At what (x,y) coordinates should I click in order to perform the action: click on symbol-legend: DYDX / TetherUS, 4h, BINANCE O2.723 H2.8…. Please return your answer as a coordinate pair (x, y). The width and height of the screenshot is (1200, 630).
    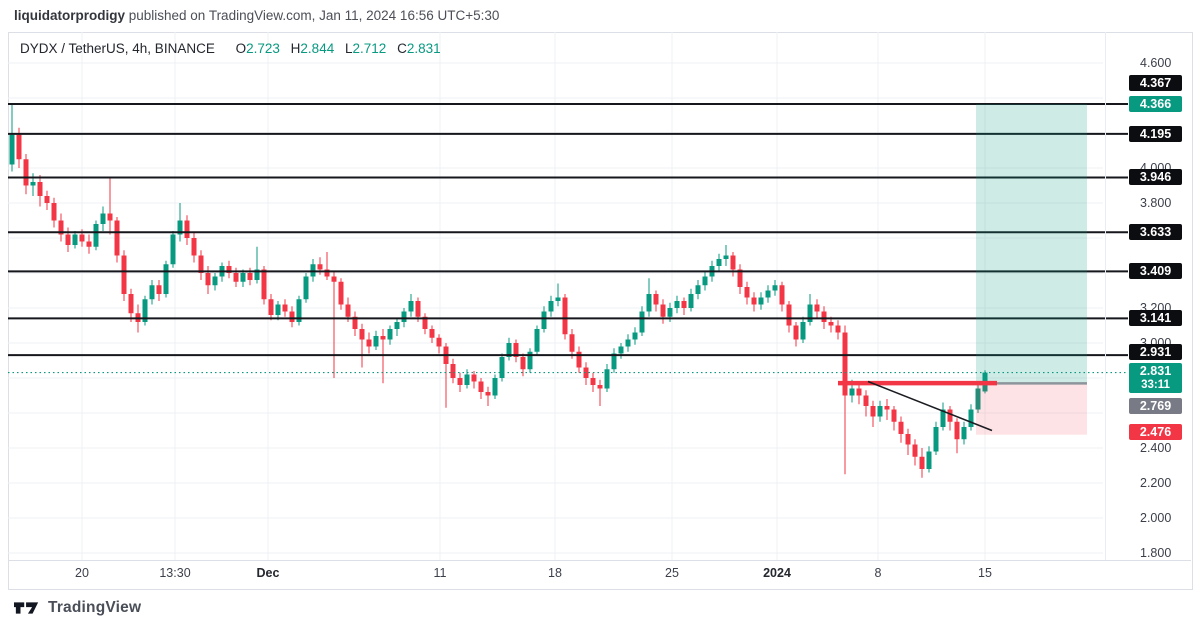
    Looking at the image, I should click on (230, 48).